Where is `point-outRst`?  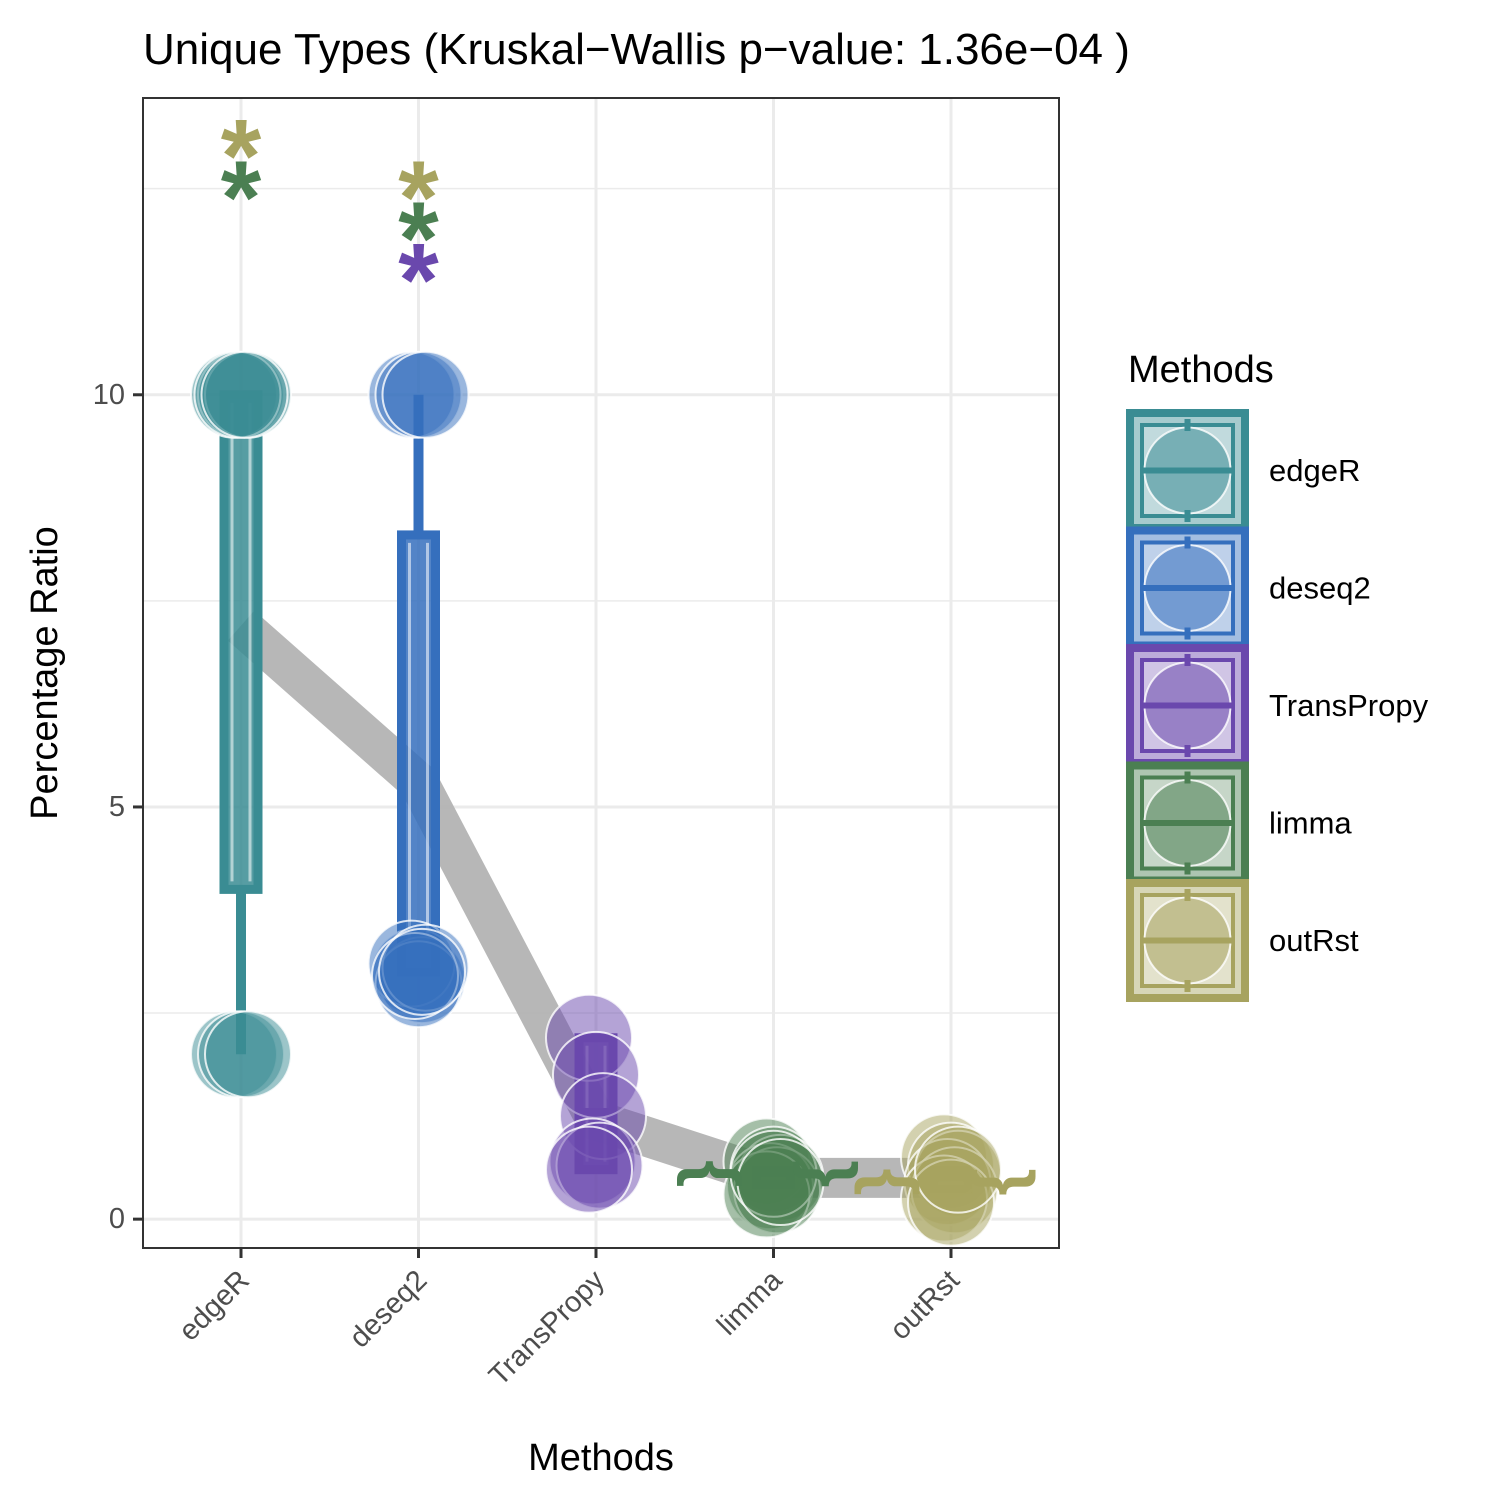
point-outRst is located at coordinates (958, 1169).